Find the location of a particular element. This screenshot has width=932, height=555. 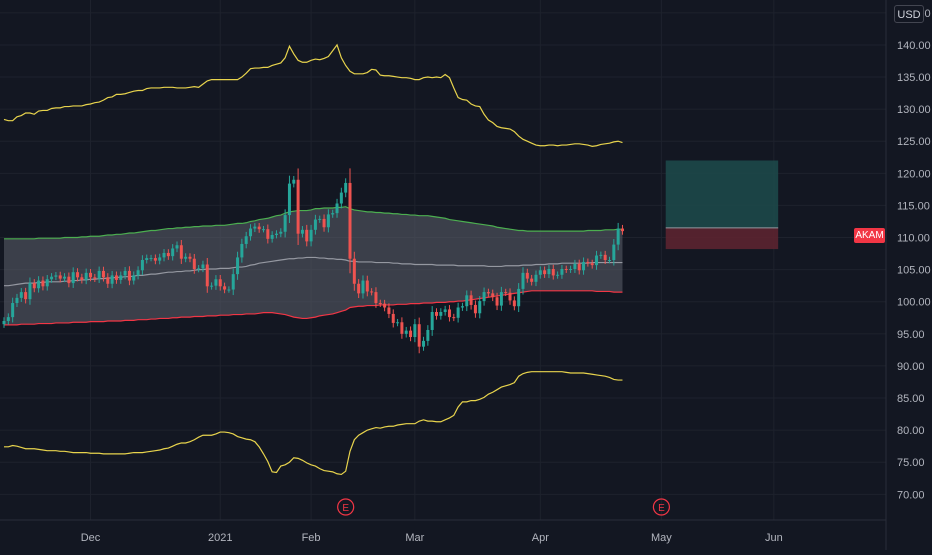

y-tick-label: 95.00 is located at coordinates (911, 335).